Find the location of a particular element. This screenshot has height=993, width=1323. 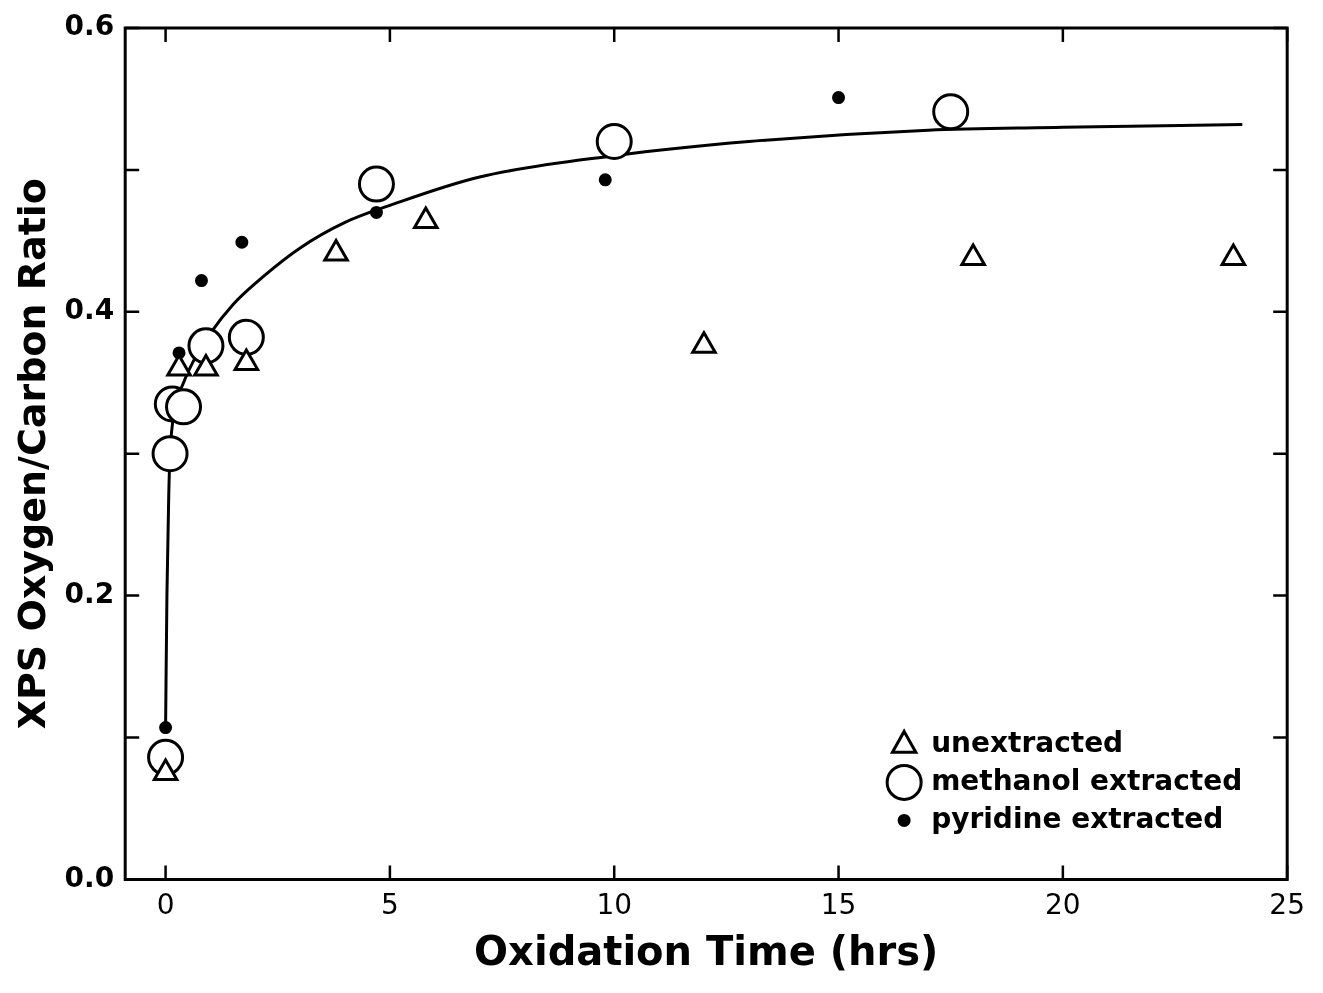

y-tick-label: 0.6 is located at coordinates (89, 26).